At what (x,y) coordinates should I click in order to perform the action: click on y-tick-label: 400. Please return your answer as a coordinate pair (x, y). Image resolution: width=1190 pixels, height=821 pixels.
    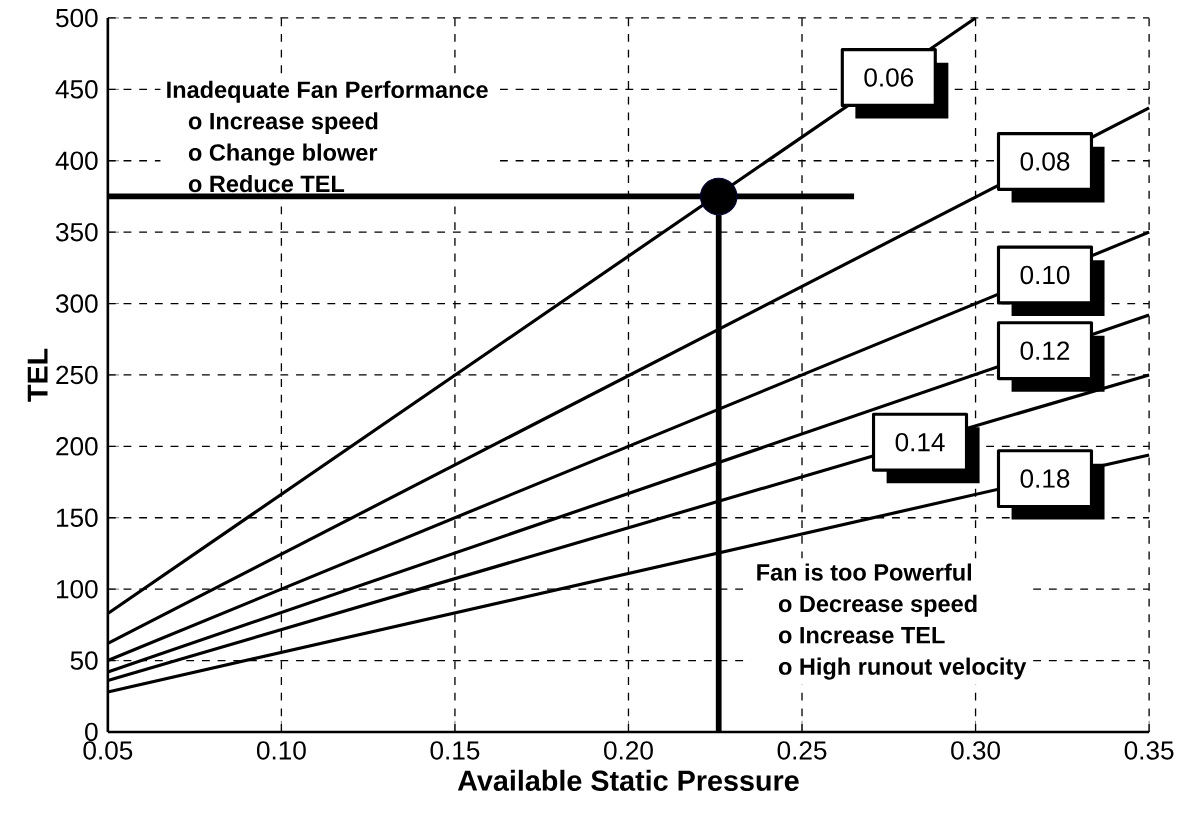
    Looking at the image, I should click on (76, 160).